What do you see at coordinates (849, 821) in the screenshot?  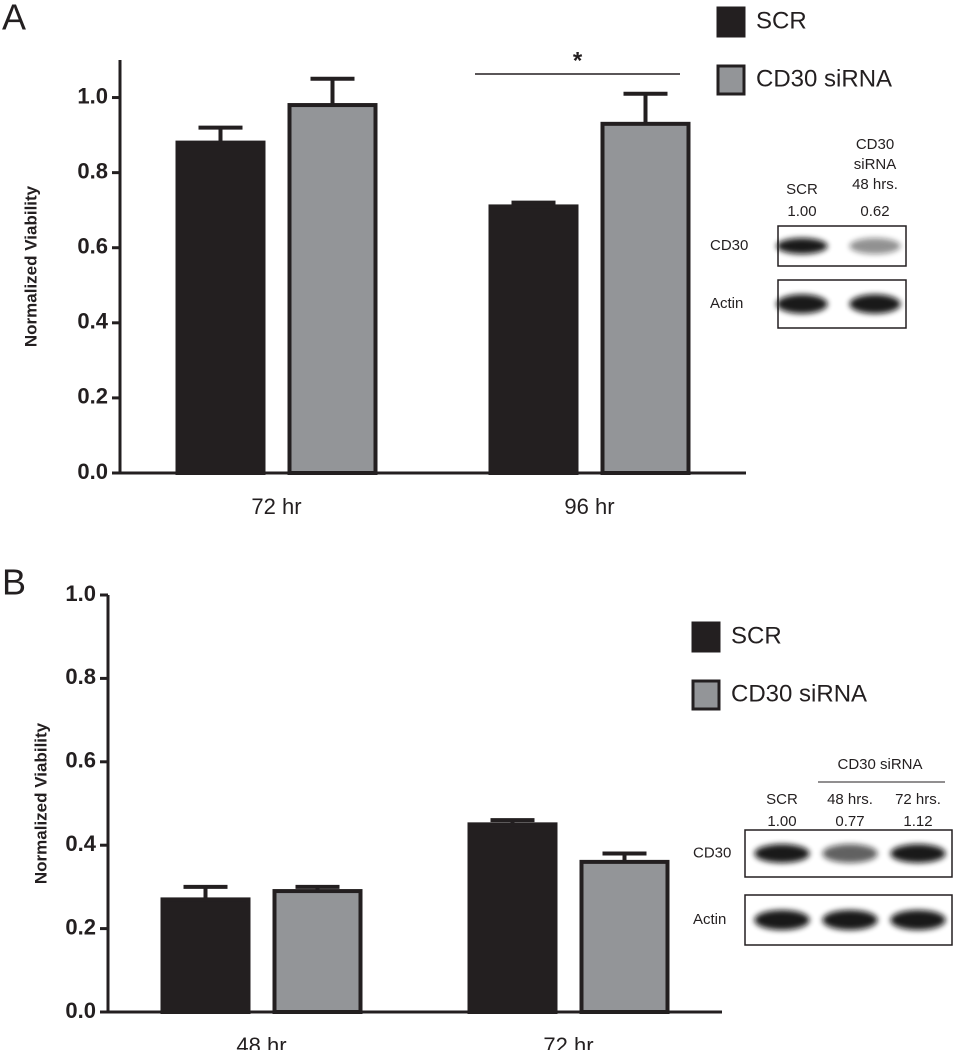 I see `blot-ratio: 0.77` at bounding box center [849, 821].